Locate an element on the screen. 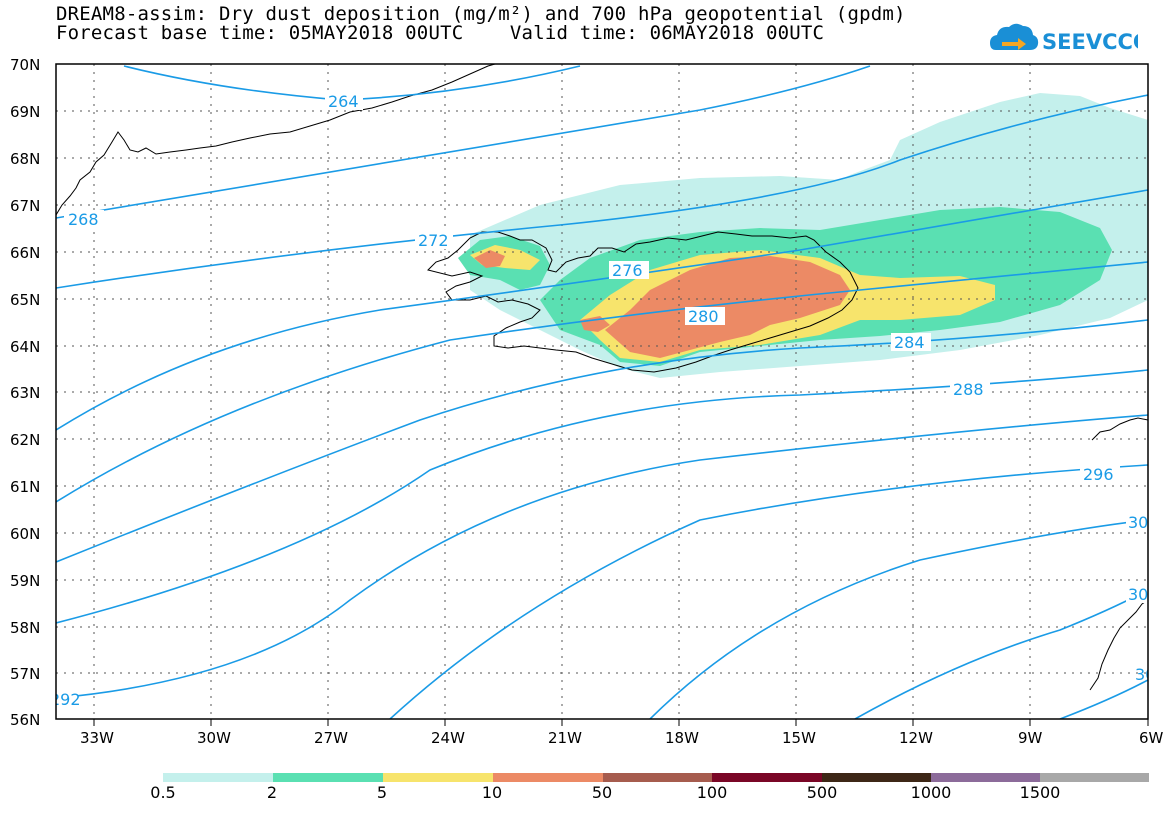  cloud-arrow-icon is located at coordinates (1014, 36).